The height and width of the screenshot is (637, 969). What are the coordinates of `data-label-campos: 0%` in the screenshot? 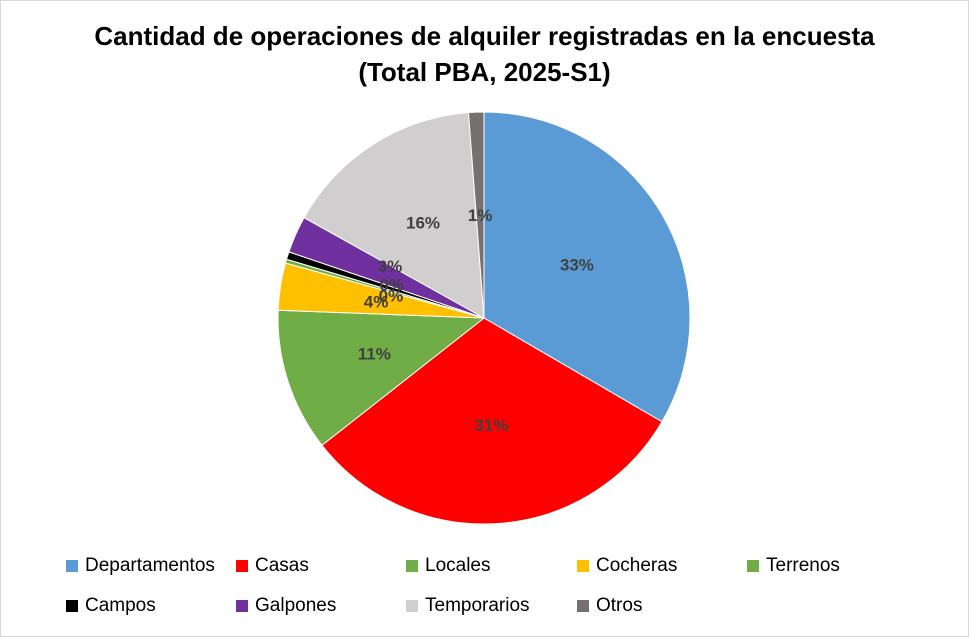 It's located at (391, 285).